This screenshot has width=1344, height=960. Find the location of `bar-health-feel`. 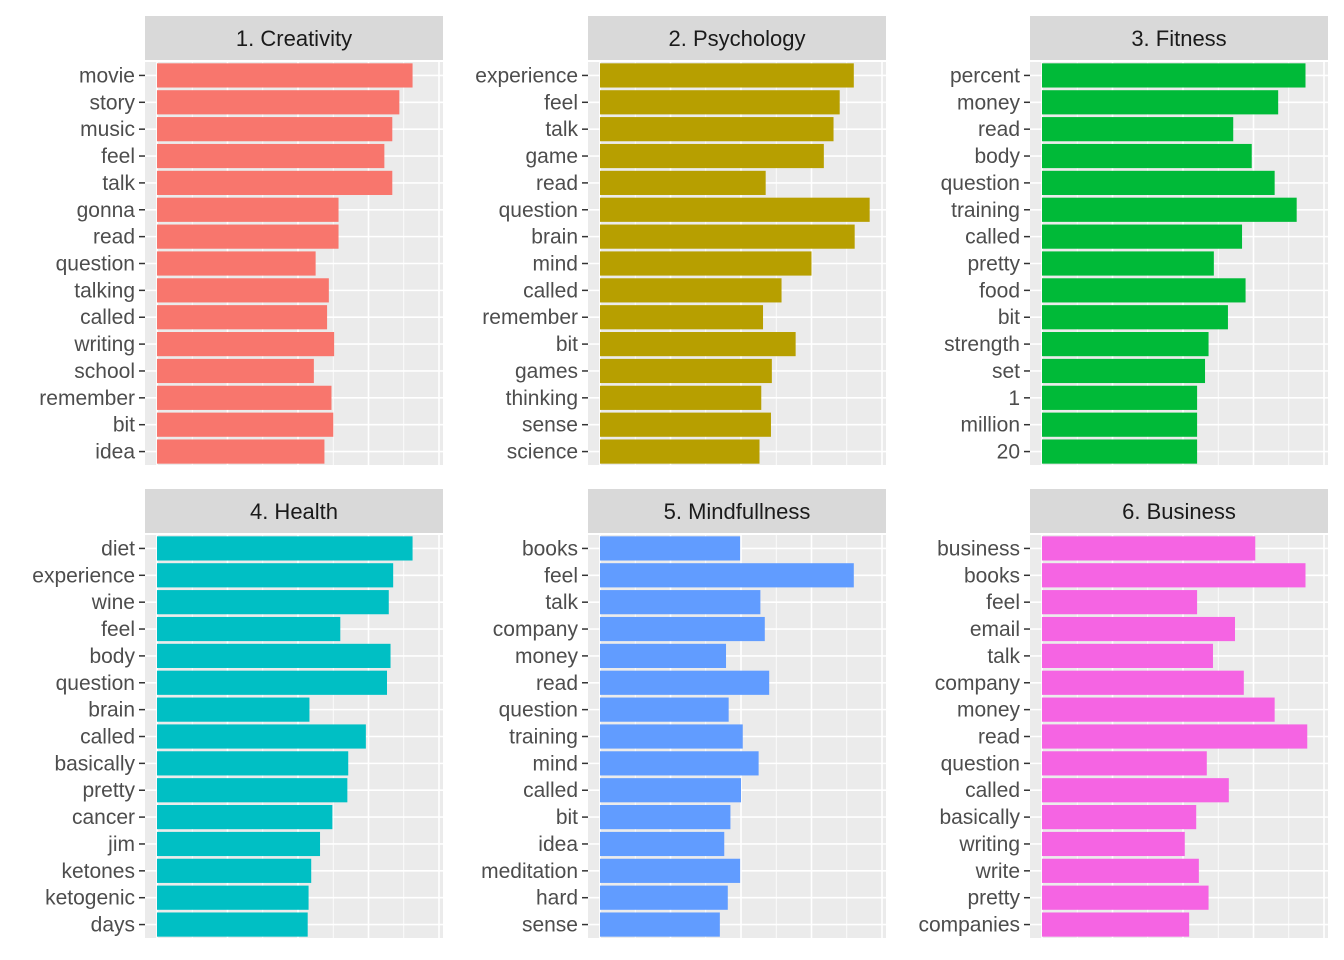

bar-health-feel is located at coordinates (249, 629).